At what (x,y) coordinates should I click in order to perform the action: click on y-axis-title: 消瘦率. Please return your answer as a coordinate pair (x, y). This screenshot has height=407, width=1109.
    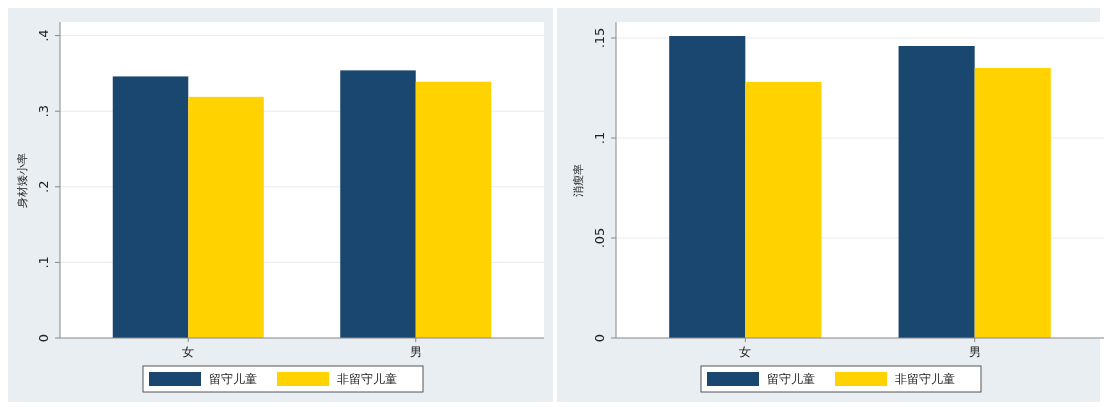
    Looking at the image, I should click on (578, 180).